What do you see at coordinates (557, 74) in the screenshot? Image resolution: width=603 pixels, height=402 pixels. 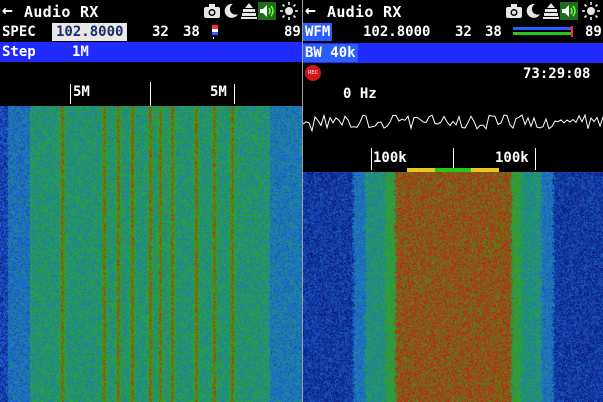 I see `record-timer: 73:29:08` at bounding box center [557, 74].